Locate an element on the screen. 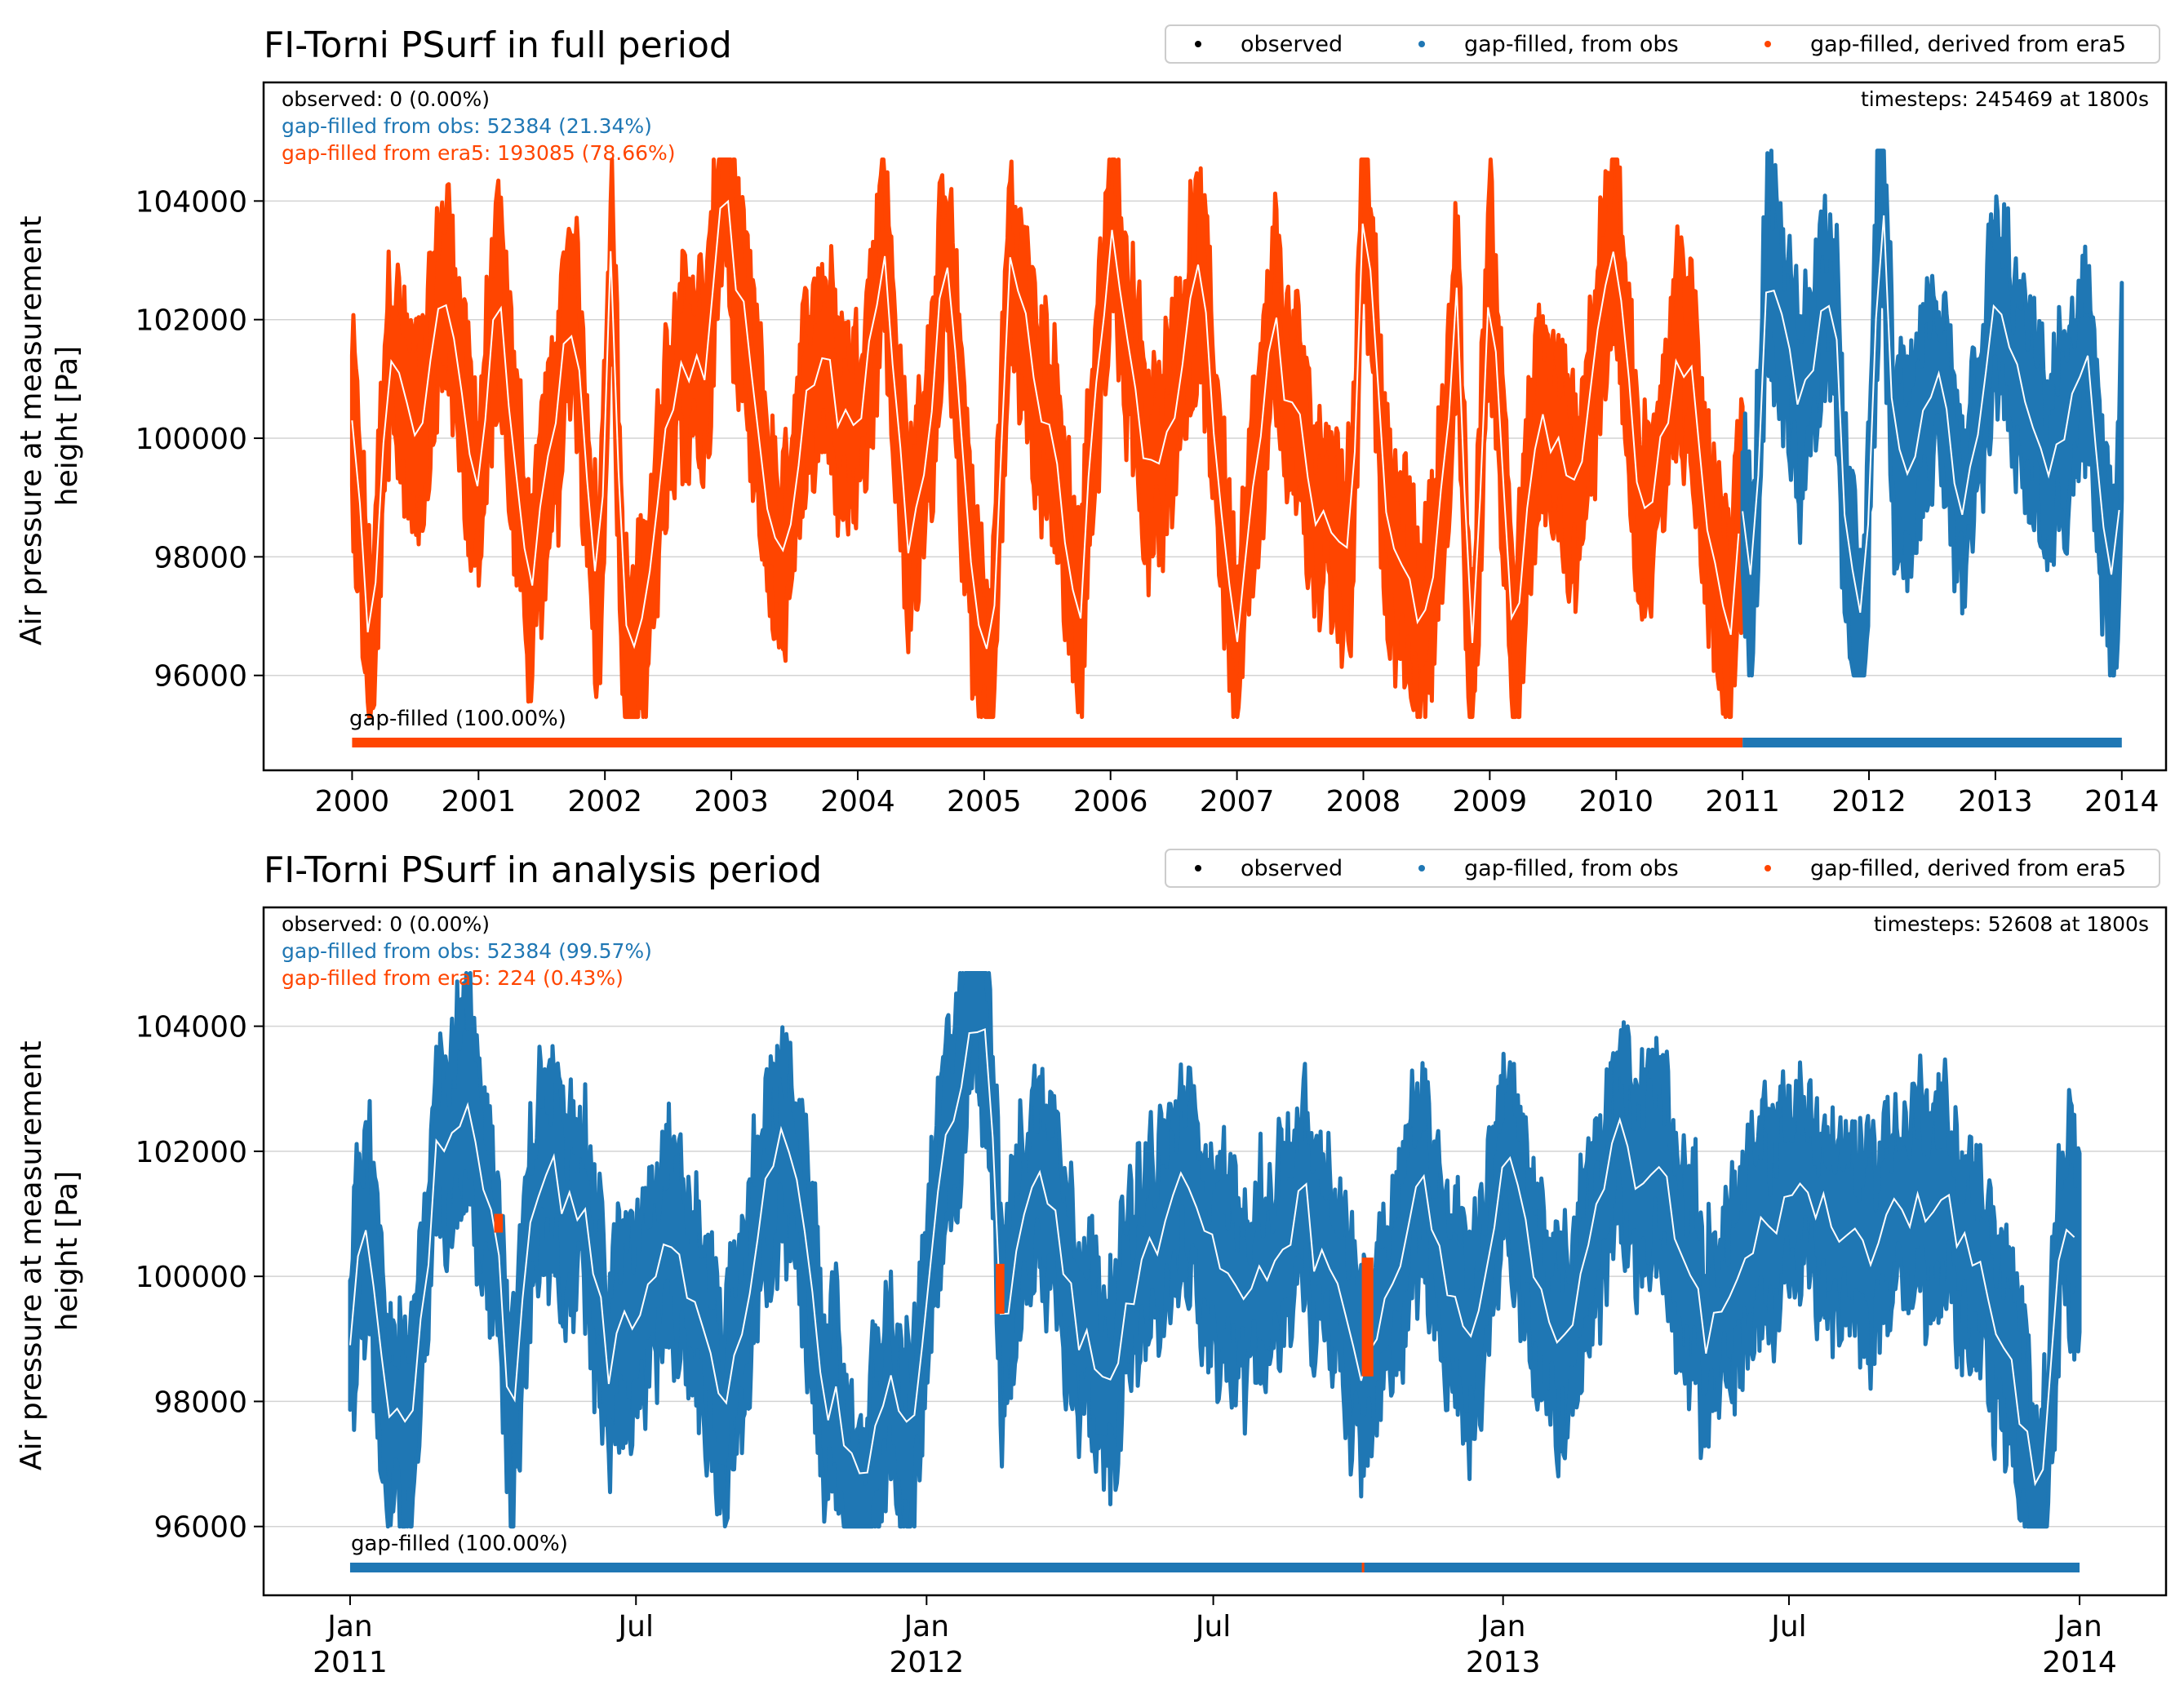 This screenshot has width=2184, height=1703. stat-era5: gap-filled from era5: 193085 (78.66%) is located at coordinates (479, 153).